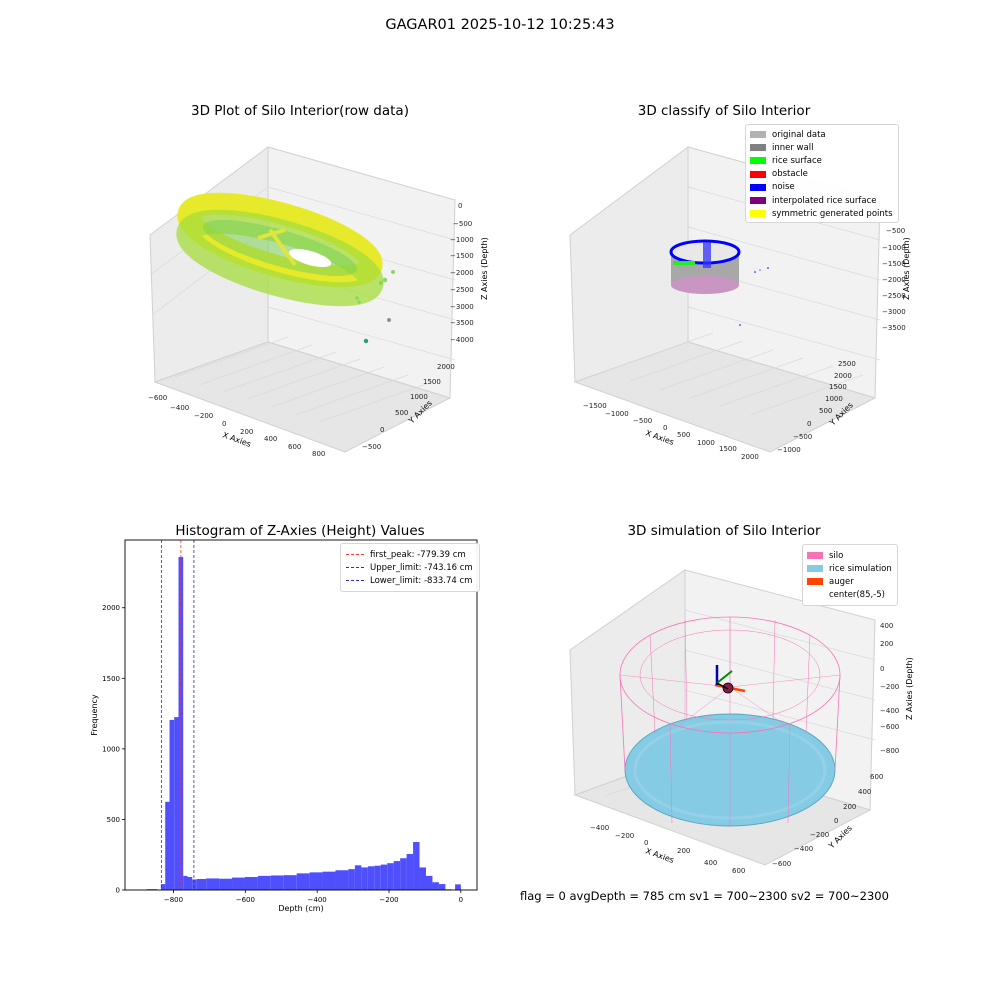  What do you see at coordinates (659, 437) in the screenshot?
I see `panel-2-xlabel: X Axies` at bounding box center [659, 437].